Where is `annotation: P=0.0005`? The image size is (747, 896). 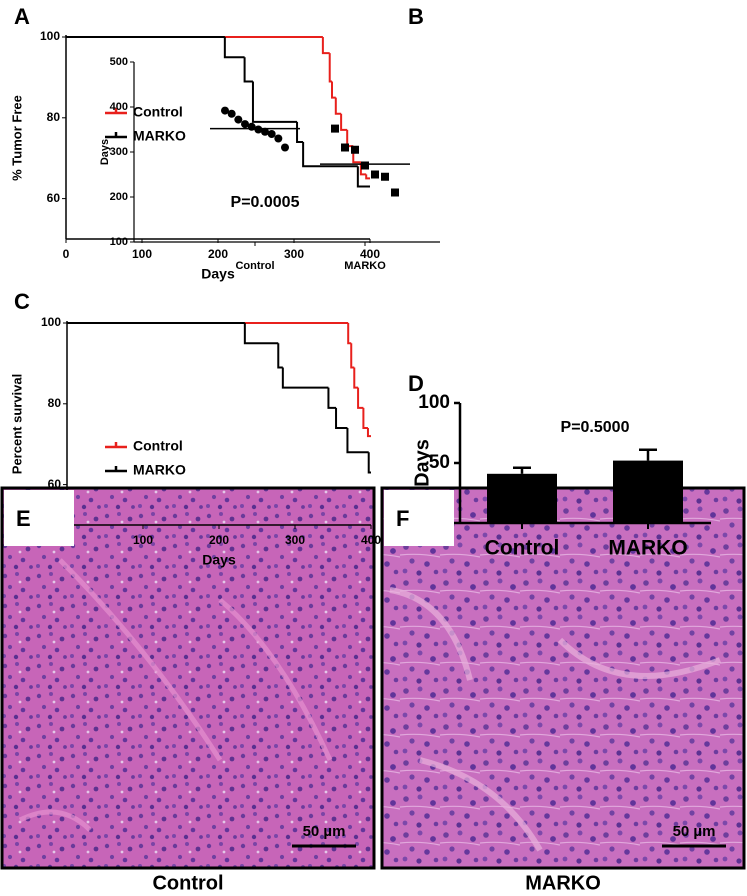 annotation: P=0.0005 is located at coordinates (265, 202).